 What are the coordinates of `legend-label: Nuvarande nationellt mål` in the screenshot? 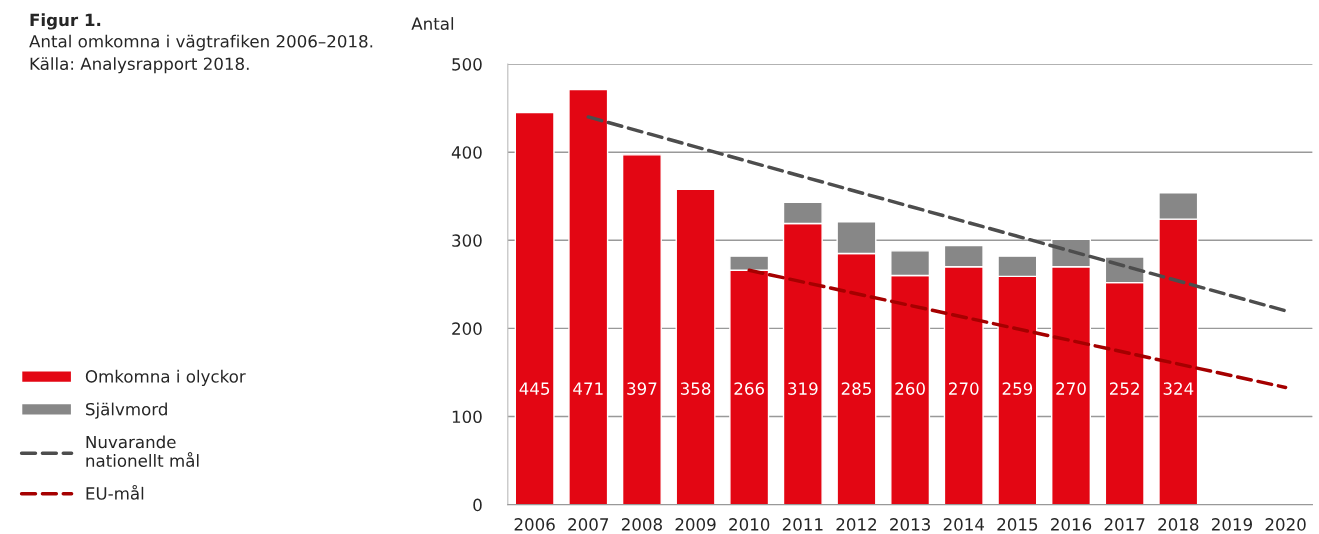 It's located at (142, 451).